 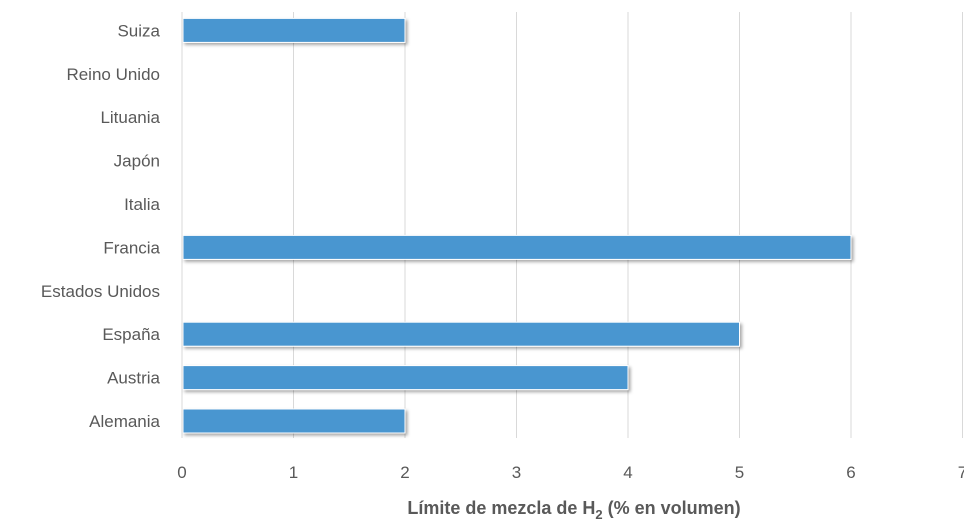 What do you see at coordinates (130, 117) in the screenshot?
I see `category-label: Lituania` at bounding box center [130, 117].